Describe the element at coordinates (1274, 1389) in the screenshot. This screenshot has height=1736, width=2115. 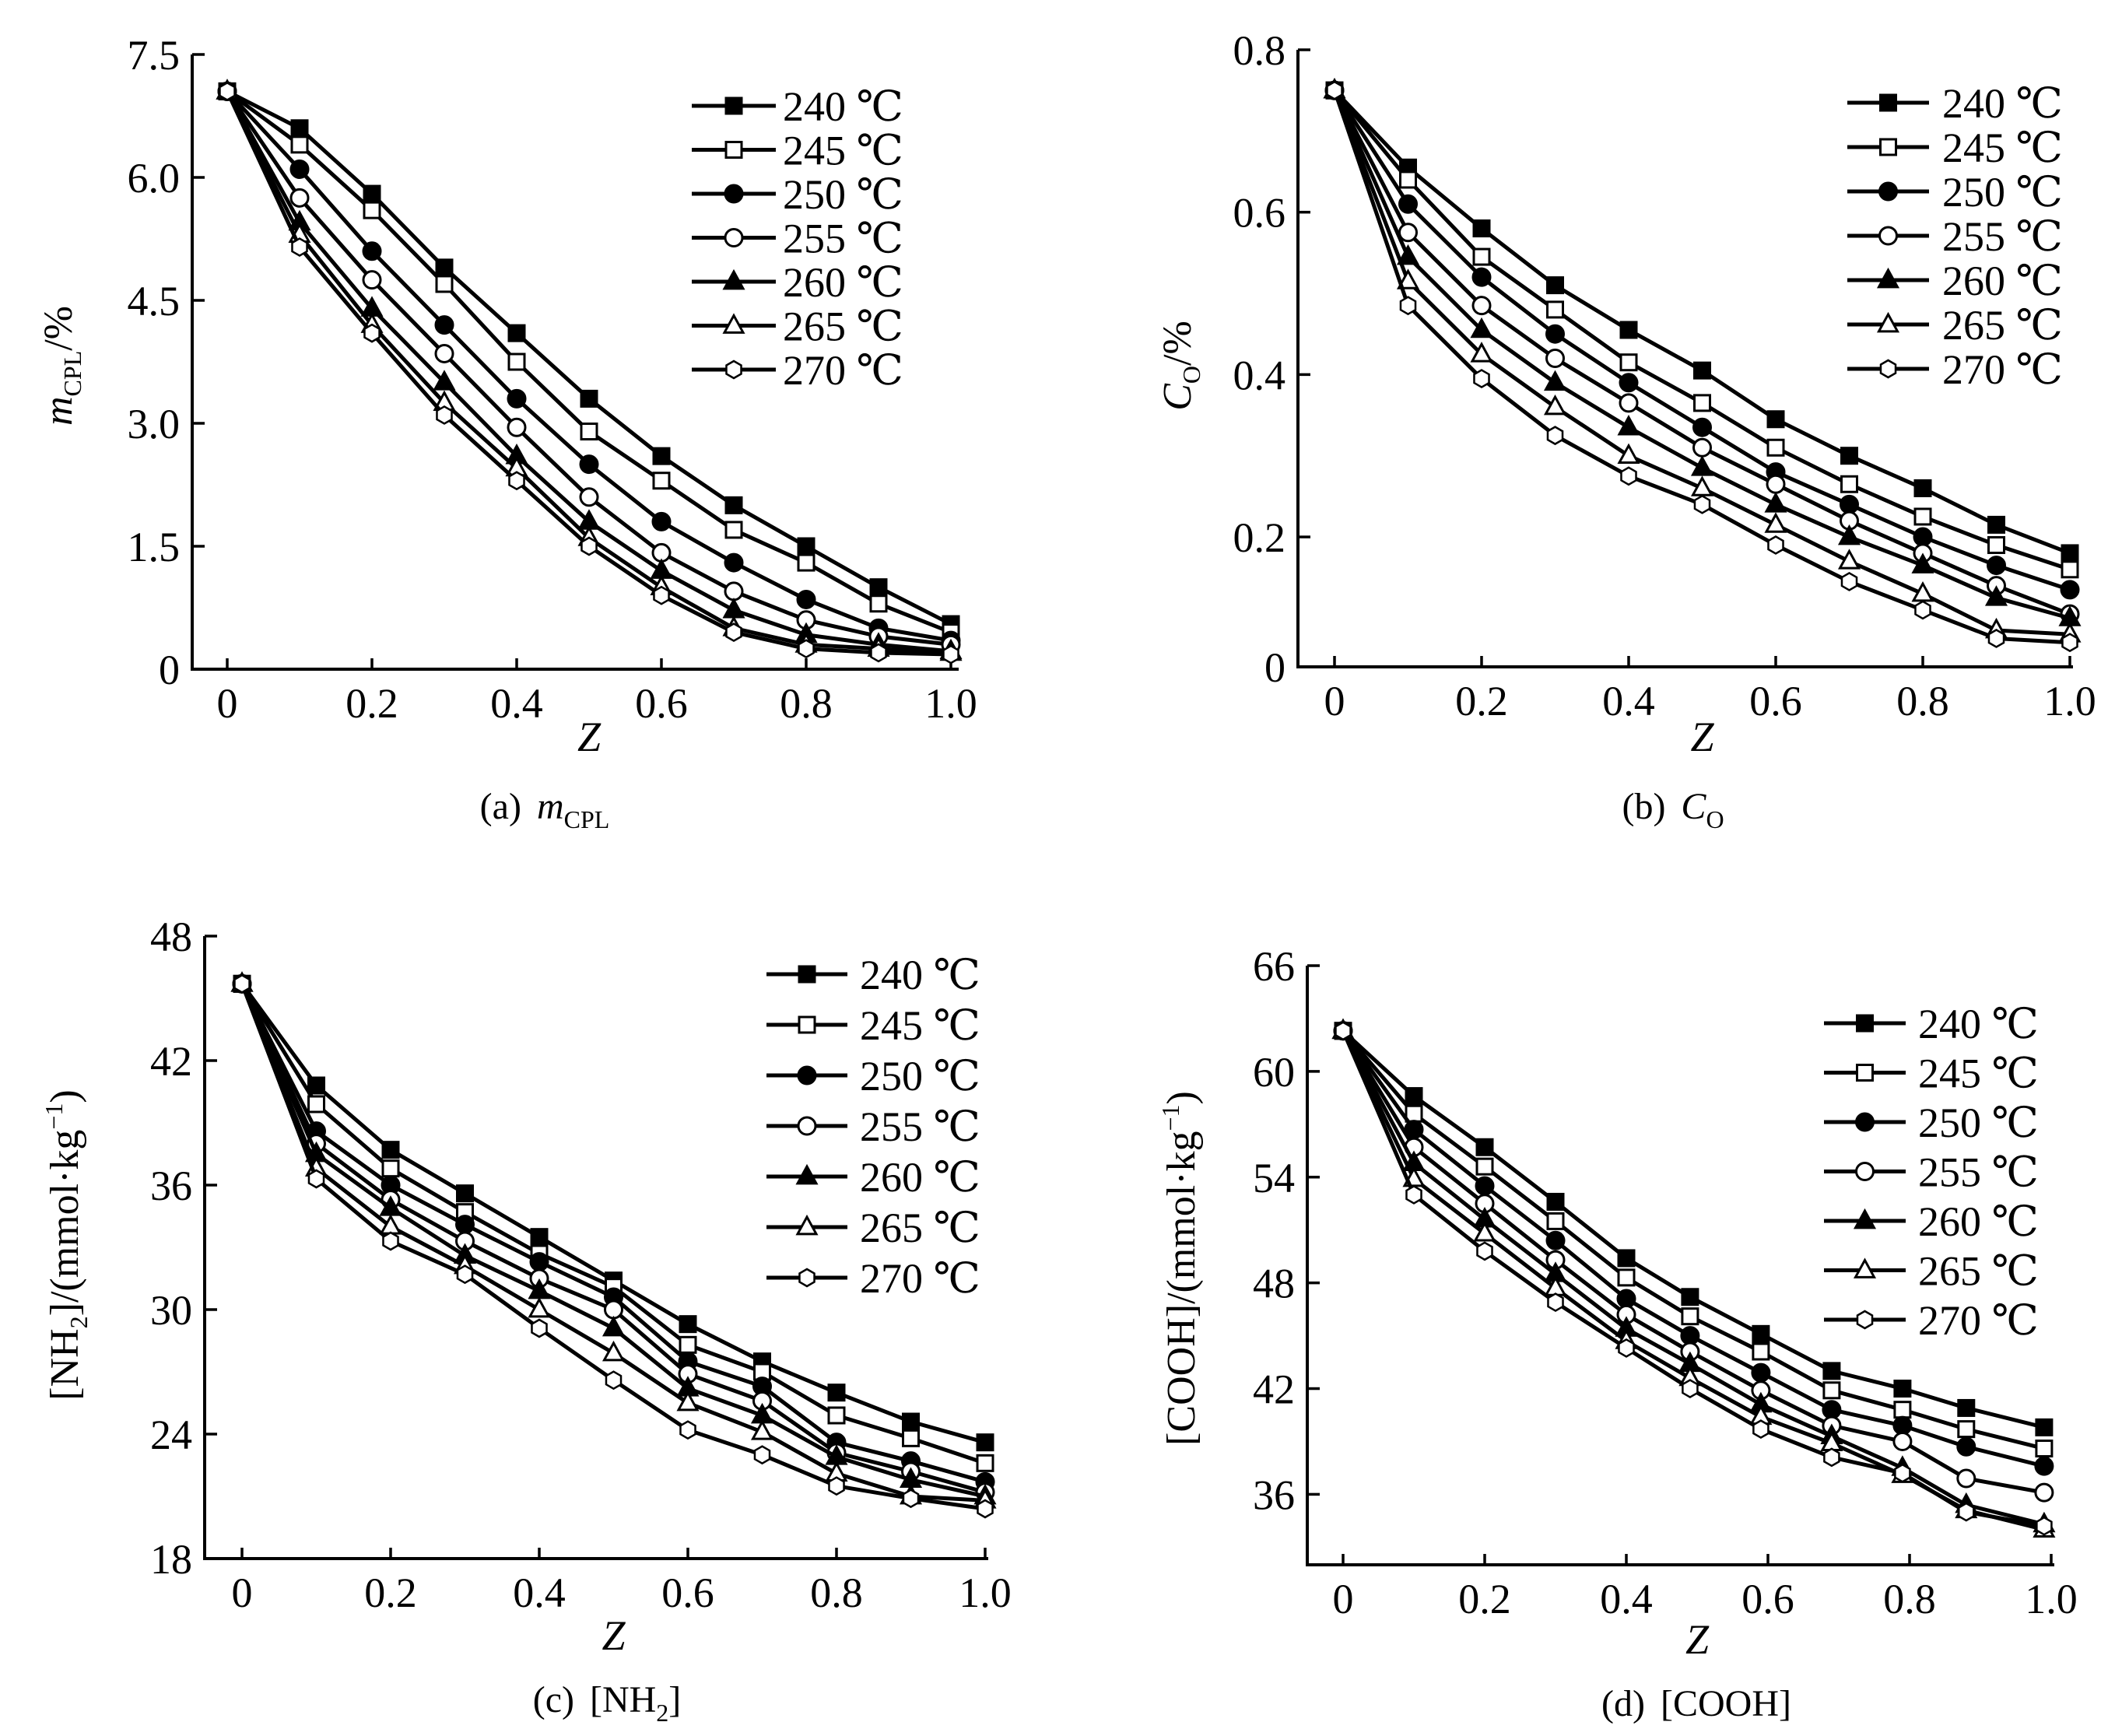
I see `y-tick-label: 42` at that location.